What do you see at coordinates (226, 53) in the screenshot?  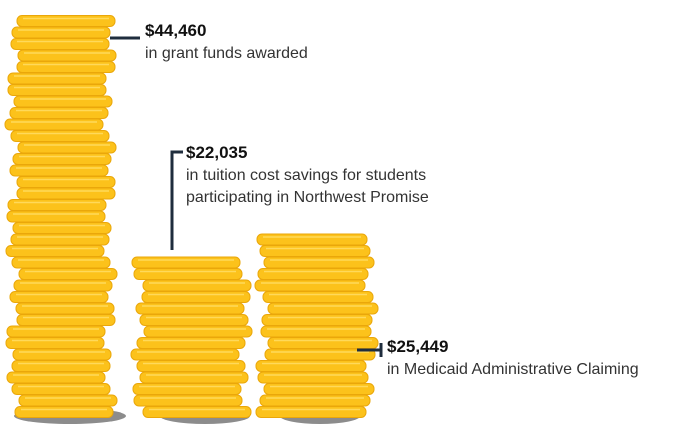 I see `description: in grant funds awarded` at bounding box center [226, 53].